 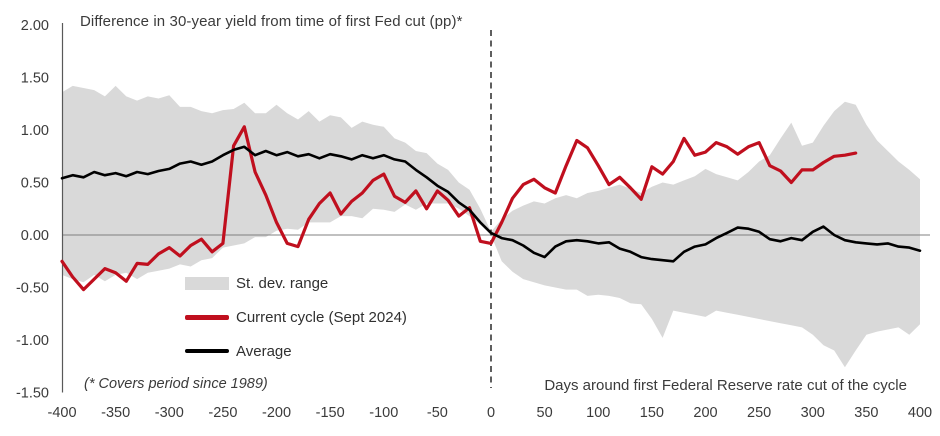 What do you see at coordinates (321, 317) in the screenshot?
I see `legend-label: Current cycle (Sept 2024)` at bounding box center [321, 317].